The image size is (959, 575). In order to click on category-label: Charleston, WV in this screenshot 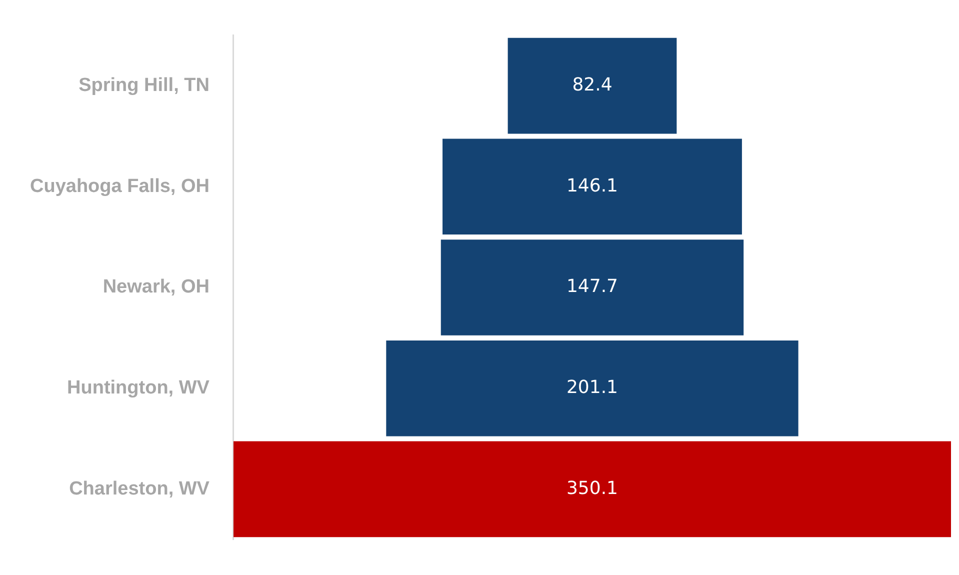, I will do `click(139, 489)`.